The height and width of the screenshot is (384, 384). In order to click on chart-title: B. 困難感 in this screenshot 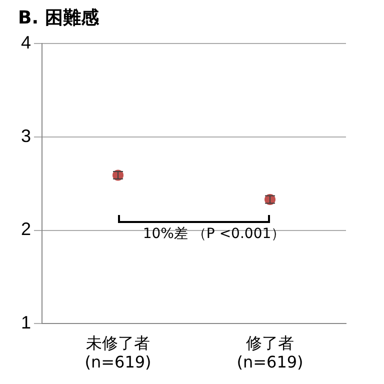, I will do `click(59, 17)`.